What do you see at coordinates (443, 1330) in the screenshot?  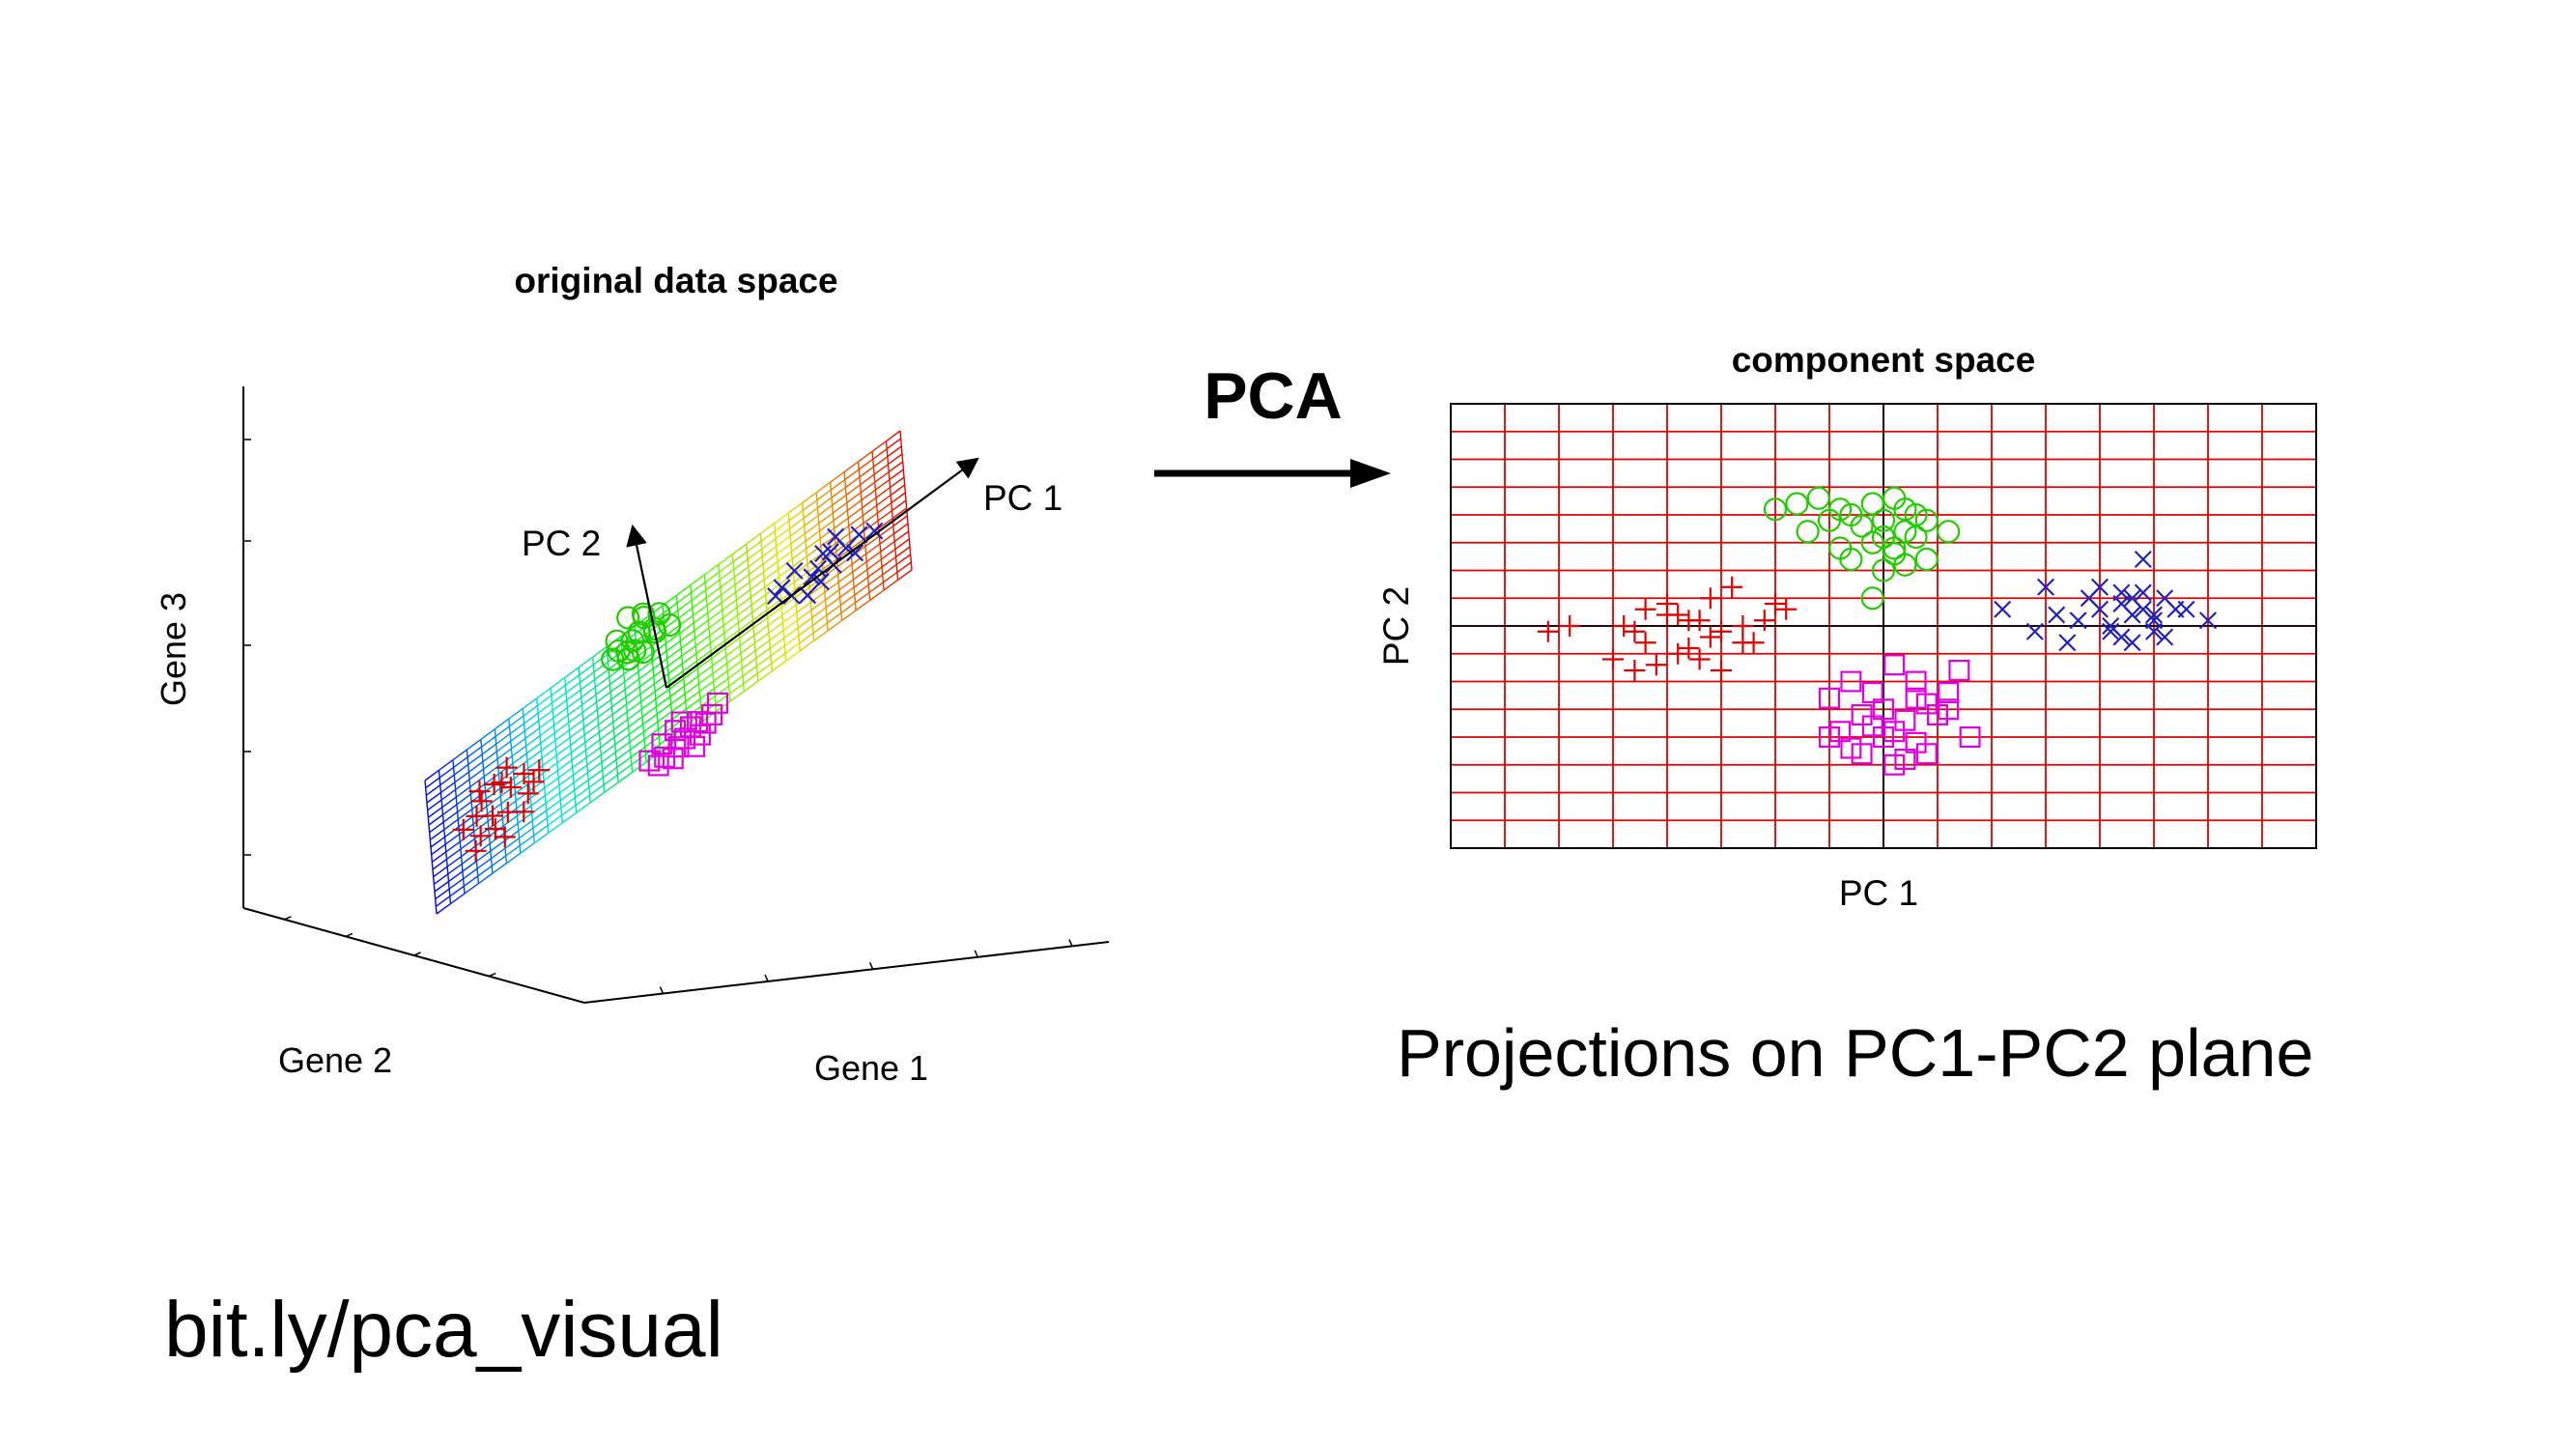 I see `source-link: bit.ly/pca_visual` at bounding box center [443, 1330].